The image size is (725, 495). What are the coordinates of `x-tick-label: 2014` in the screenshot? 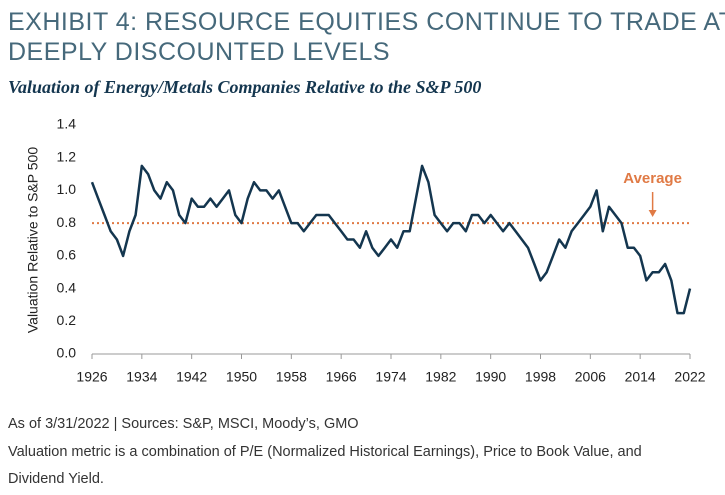 It's located at (640, 377).